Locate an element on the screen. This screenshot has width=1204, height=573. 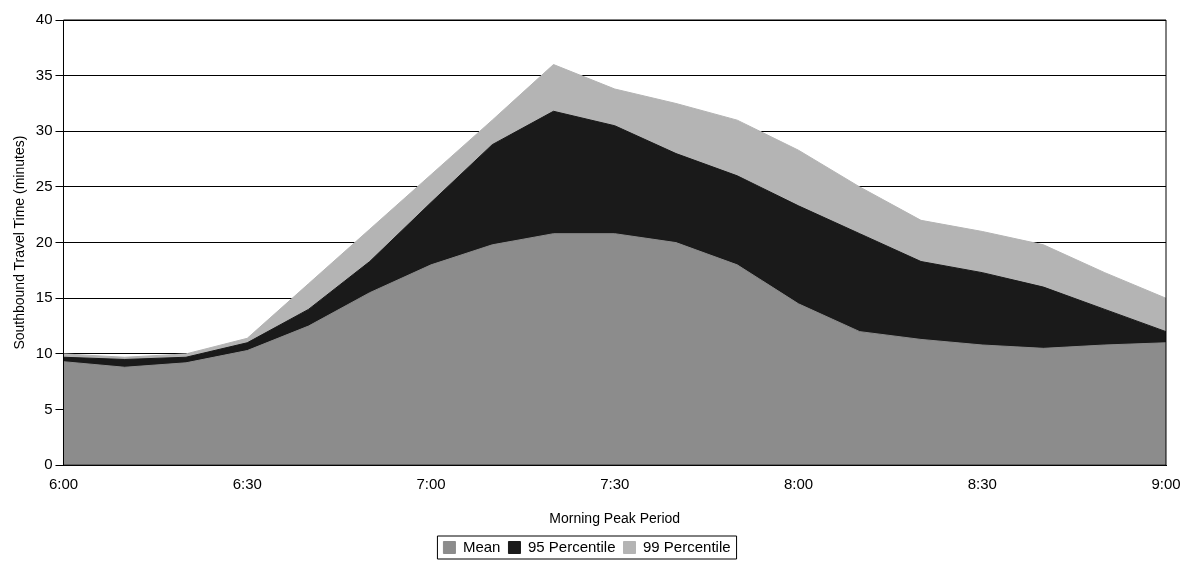
x-tick-label: 7:00 is located at coordinates (431, 484).